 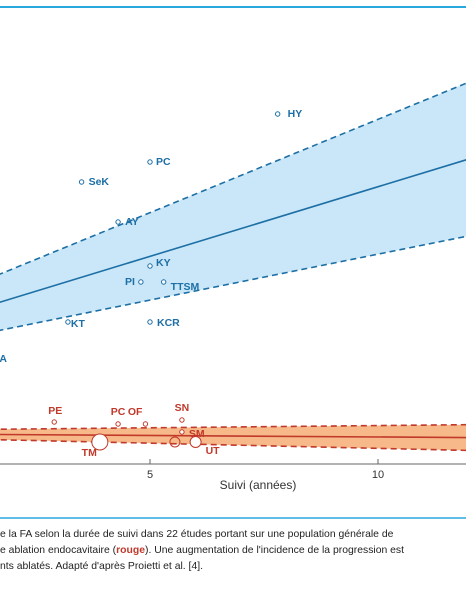 I want to click on blue-point-label-ay: AY, so click(x=132, y=222).